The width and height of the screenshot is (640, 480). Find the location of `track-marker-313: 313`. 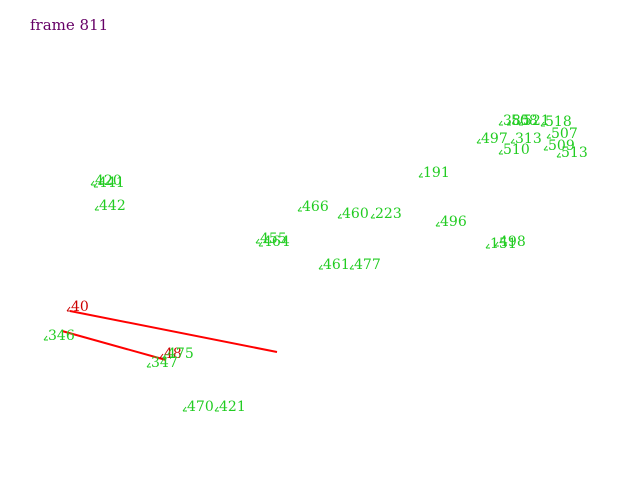

track-marker-313: 313 is located at coordinates (526, 139).